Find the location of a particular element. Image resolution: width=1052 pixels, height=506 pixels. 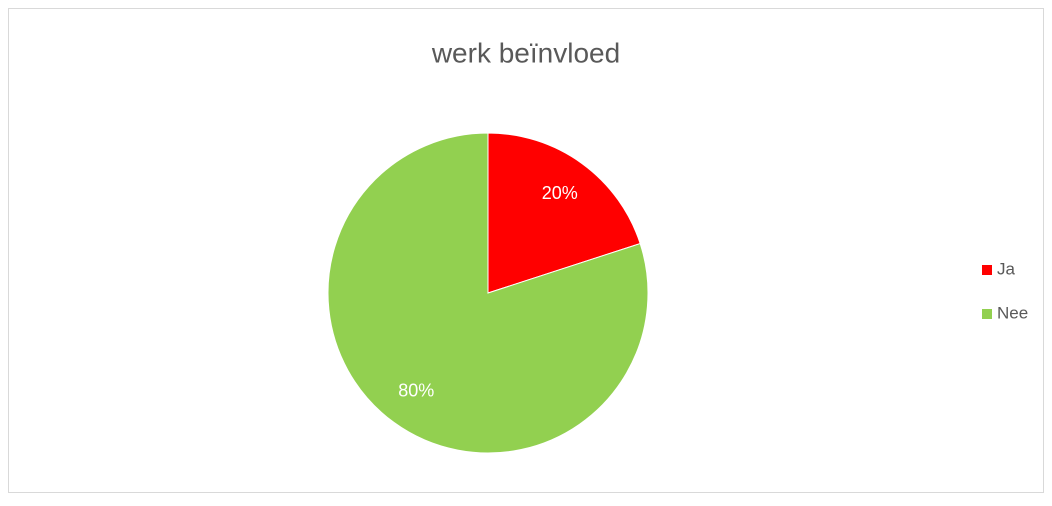

data-label: 80% is located at coordinates (416, 390).